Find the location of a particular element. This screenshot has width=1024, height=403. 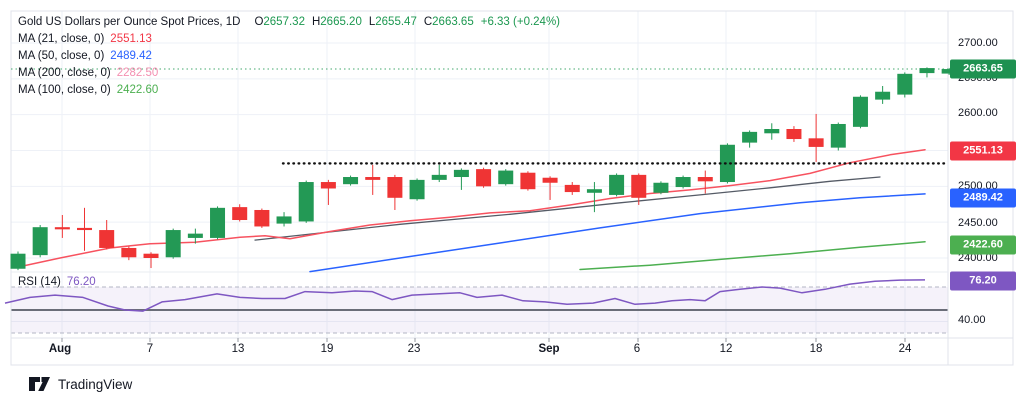

tradingview-wordmark: TradingView is located at coordinates (95, 384).